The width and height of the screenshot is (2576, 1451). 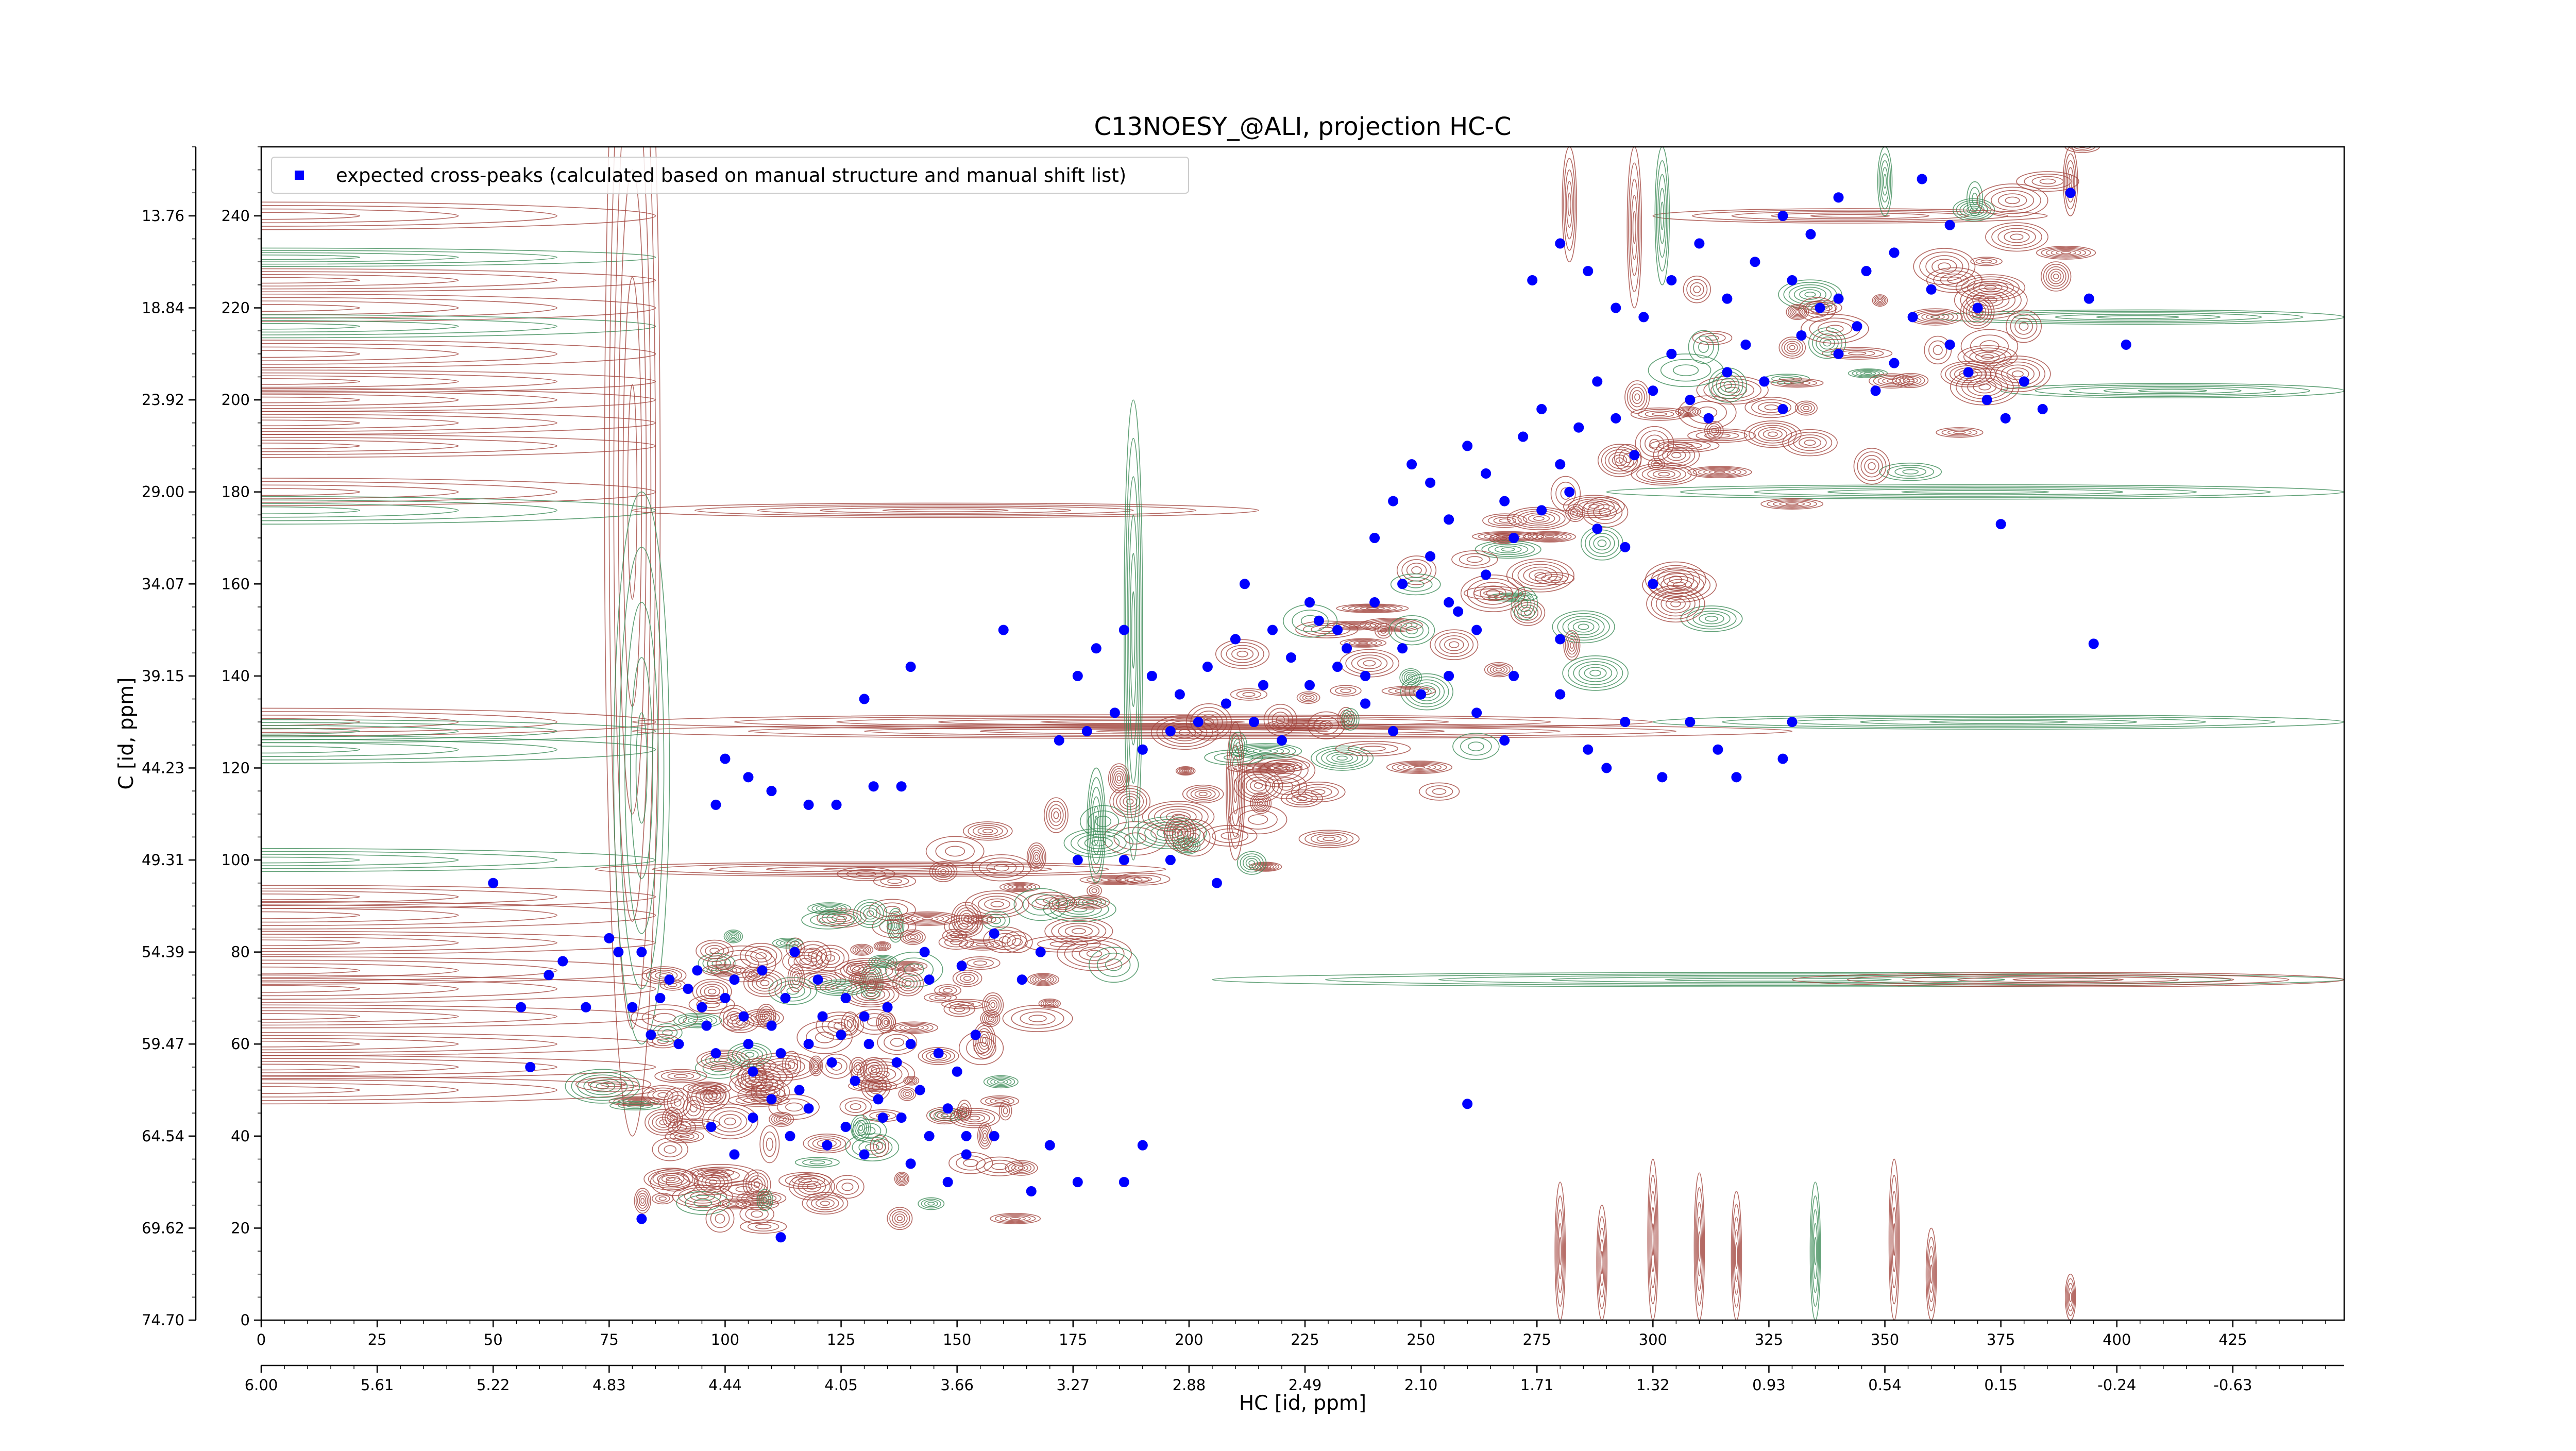 I want to click on secondary-x-tick-label: 4.44, so click(x=725, y=1385).